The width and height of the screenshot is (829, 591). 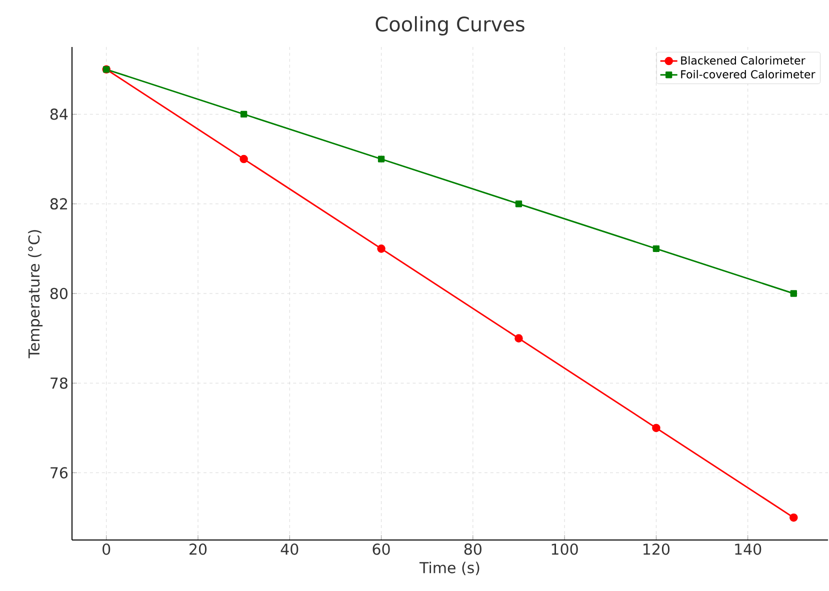 What do you see at coordinates (748, 74) in the screenshot?
I see `legend-label: Foil-covered Calorimeter` at bounding box center [748, 74].